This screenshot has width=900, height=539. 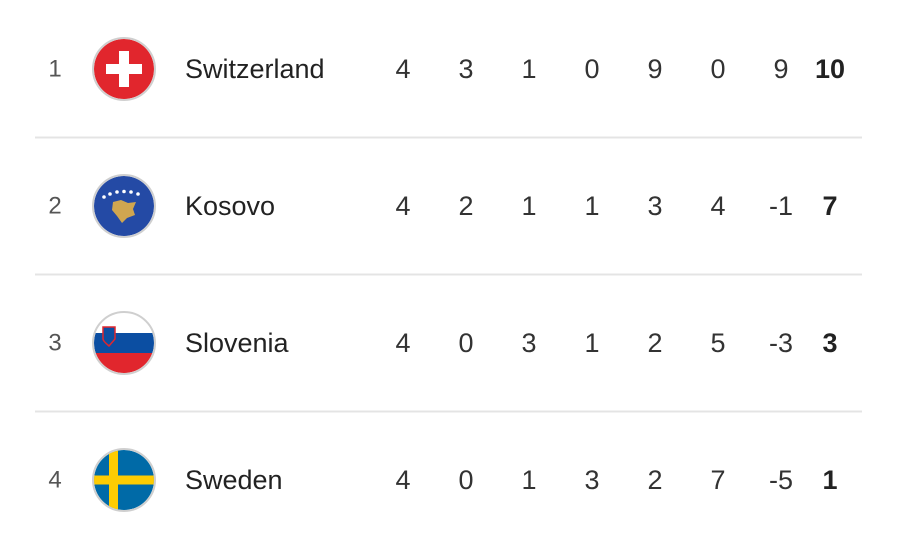 I want to click on flag-switzerland, so click(x=124, y=69).